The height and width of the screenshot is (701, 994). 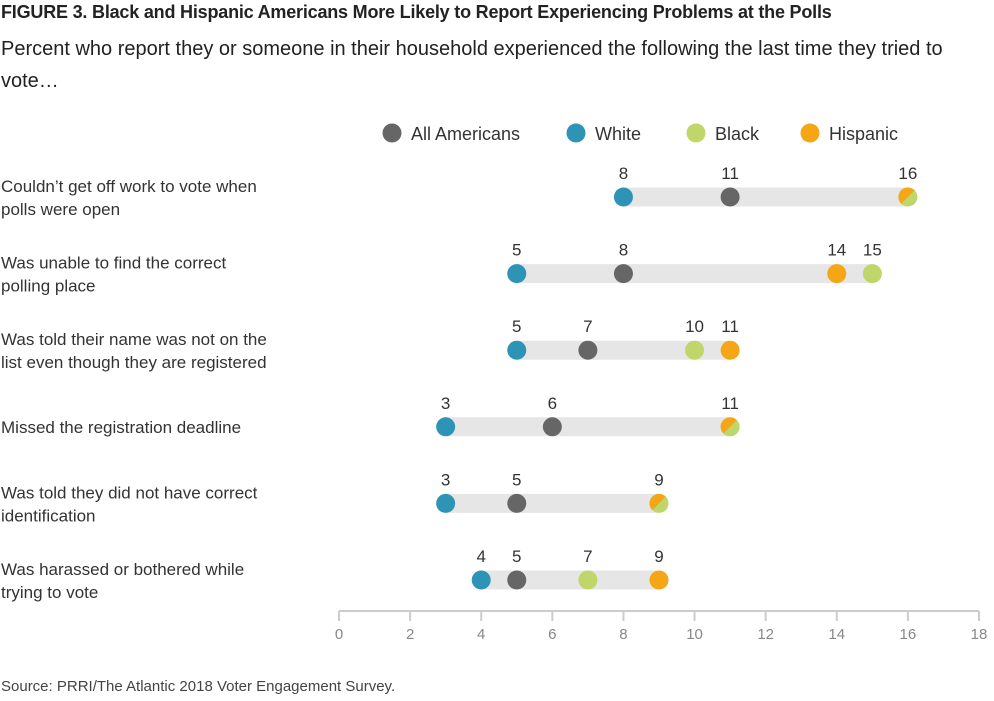 What do you see at coordinates (481, 634) in the screenshot?
I see `x-tick-label: 4` at bounding box center [481, 634].